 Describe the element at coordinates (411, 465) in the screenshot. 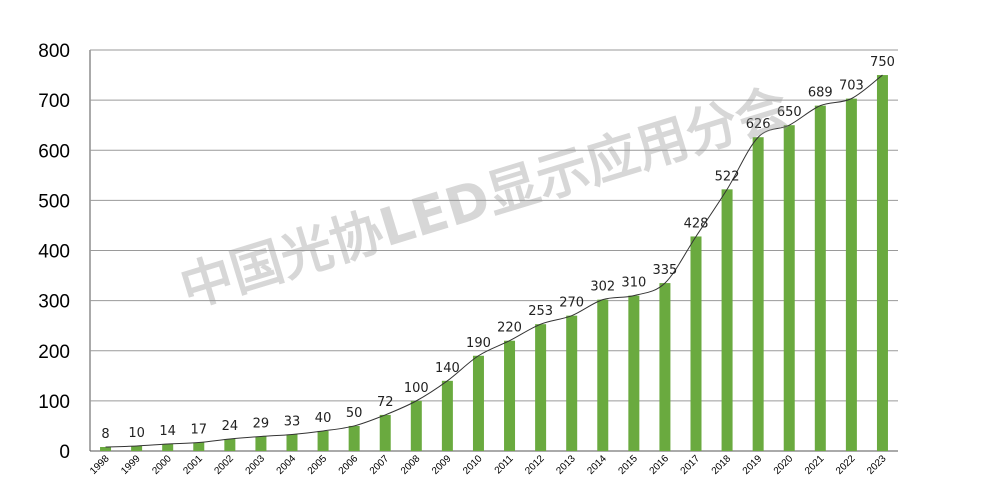

I see `x-tick-label: 2008` at that location.